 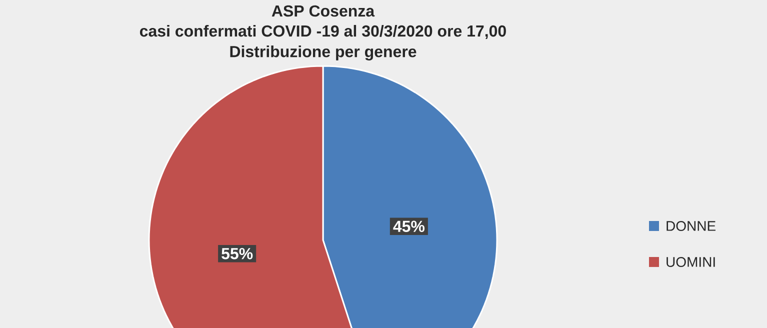 I want to click on text: Distribuzione per genere, so click(x=323, y=53).